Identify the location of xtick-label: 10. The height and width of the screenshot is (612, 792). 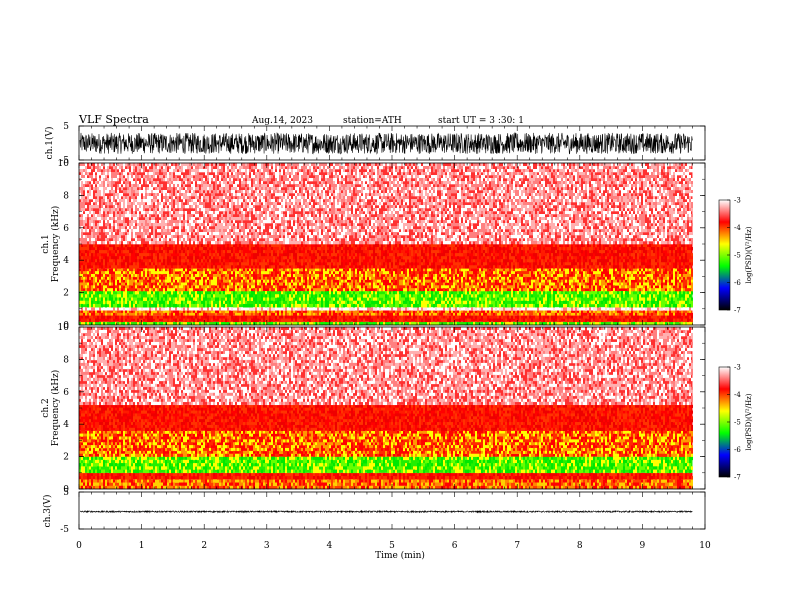
(705, 546).